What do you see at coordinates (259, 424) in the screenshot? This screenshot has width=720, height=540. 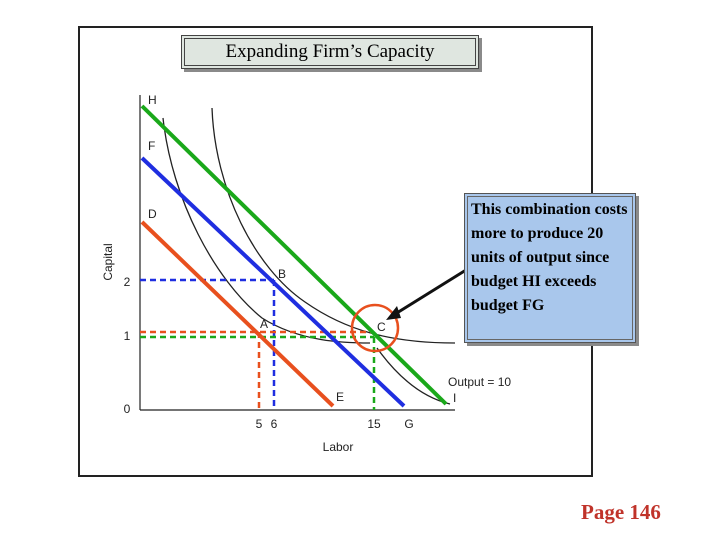 I see `x-tick-label: 5` at bounding box center [259, 424].